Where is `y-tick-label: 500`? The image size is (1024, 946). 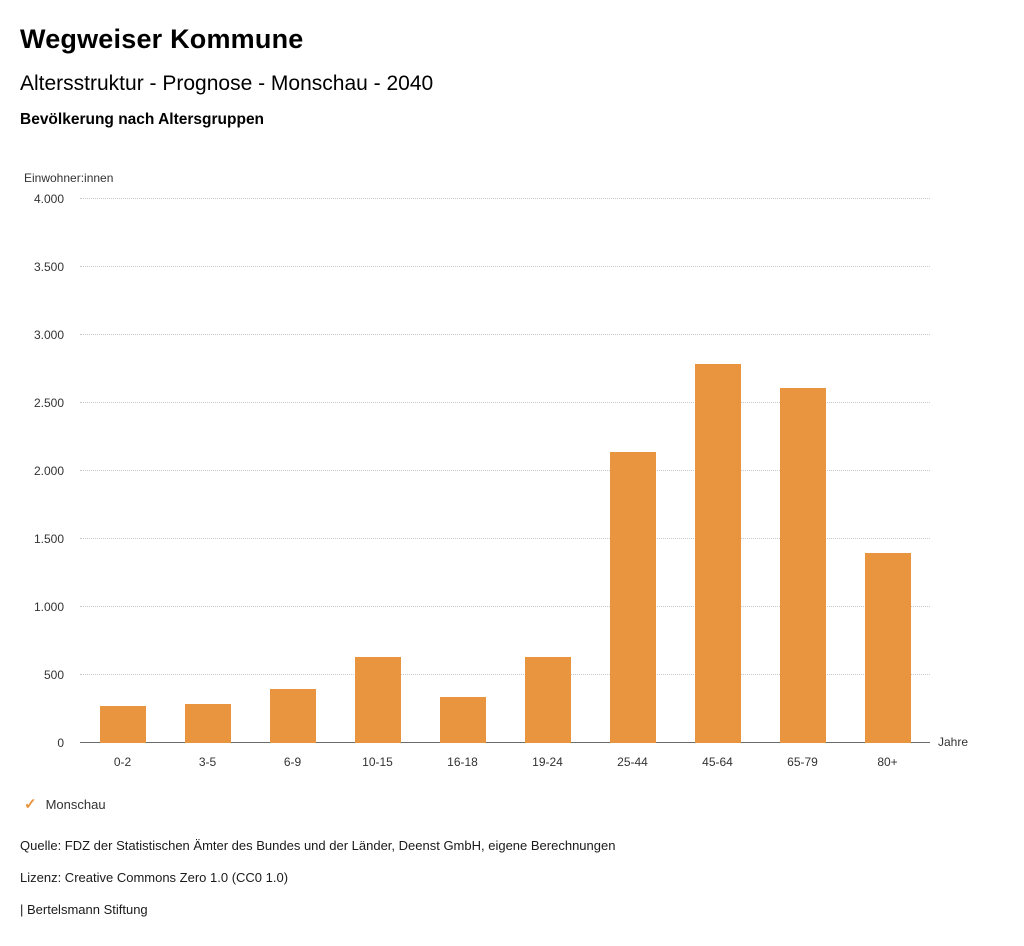
y-tick-label: 500 is located at coordinates (53, 675).